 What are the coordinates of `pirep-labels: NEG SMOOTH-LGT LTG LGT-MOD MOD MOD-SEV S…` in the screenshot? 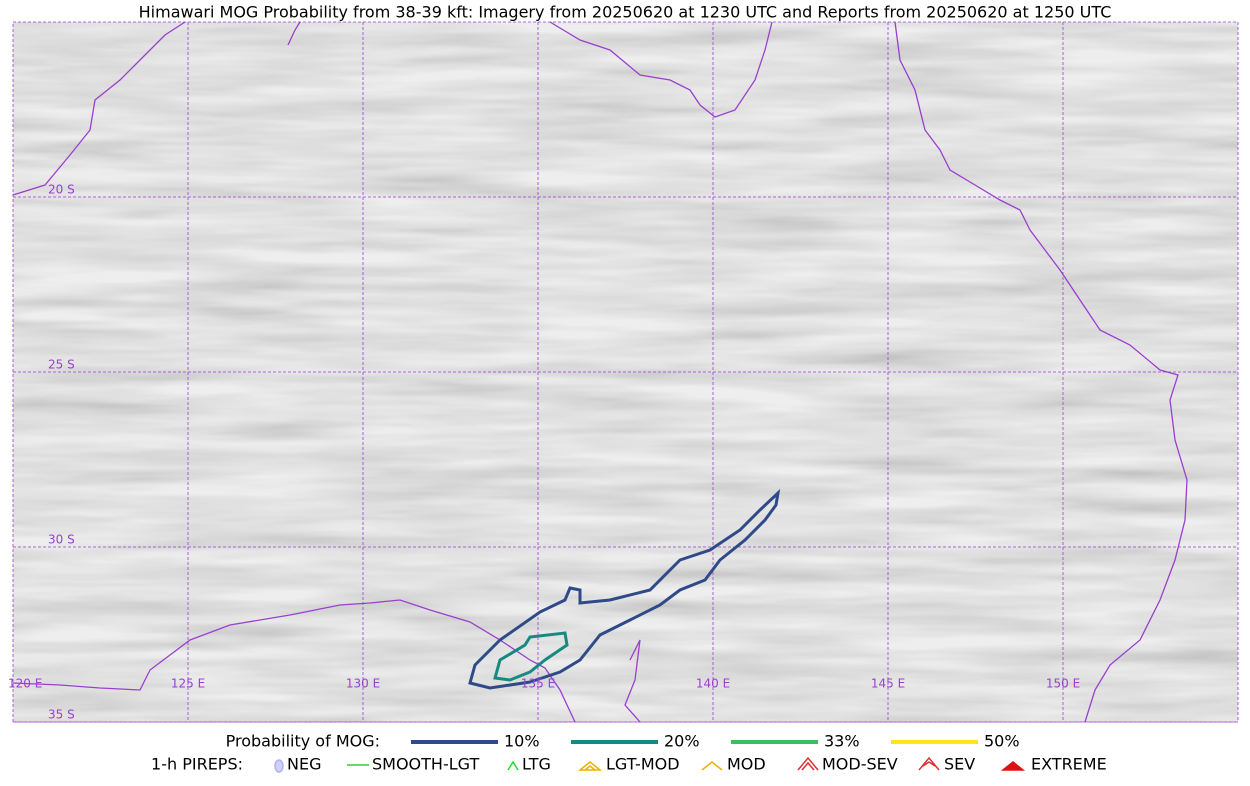 It's located at (697, 764).